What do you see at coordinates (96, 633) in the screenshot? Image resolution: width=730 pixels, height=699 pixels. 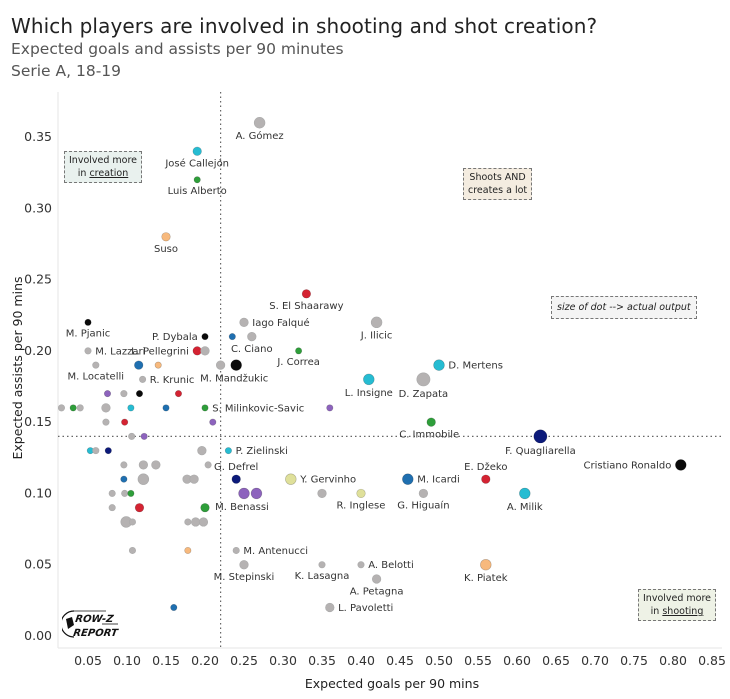 I see `logo-line2: REPORT` at bounding box center [96, 633].